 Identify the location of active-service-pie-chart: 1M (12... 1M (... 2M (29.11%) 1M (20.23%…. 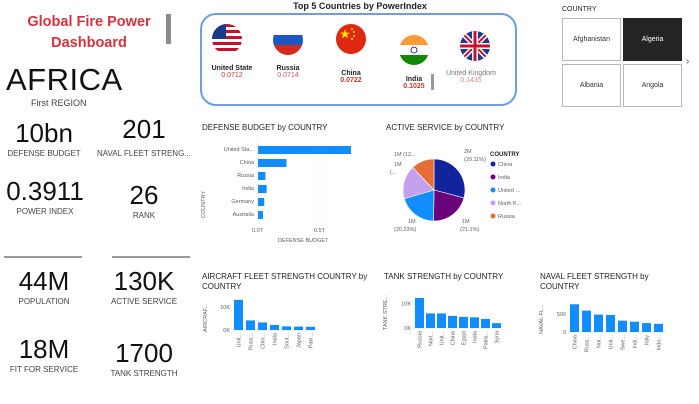
(457, 189).